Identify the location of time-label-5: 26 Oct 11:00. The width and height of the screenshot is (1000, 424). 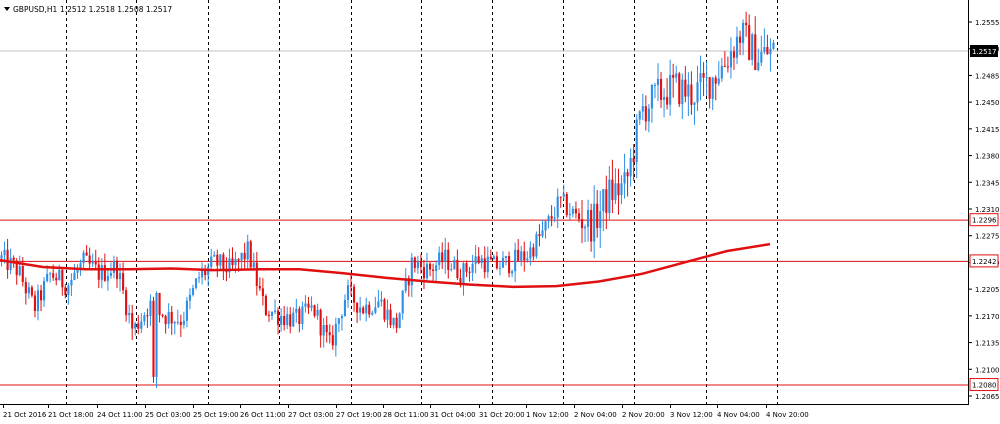
(263, 415).